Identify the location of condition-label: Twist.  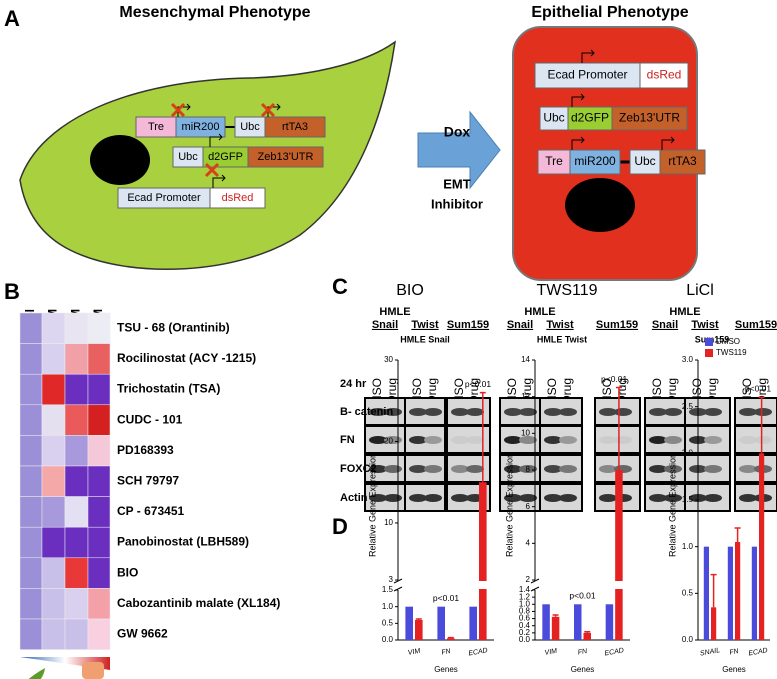
(705, 325).